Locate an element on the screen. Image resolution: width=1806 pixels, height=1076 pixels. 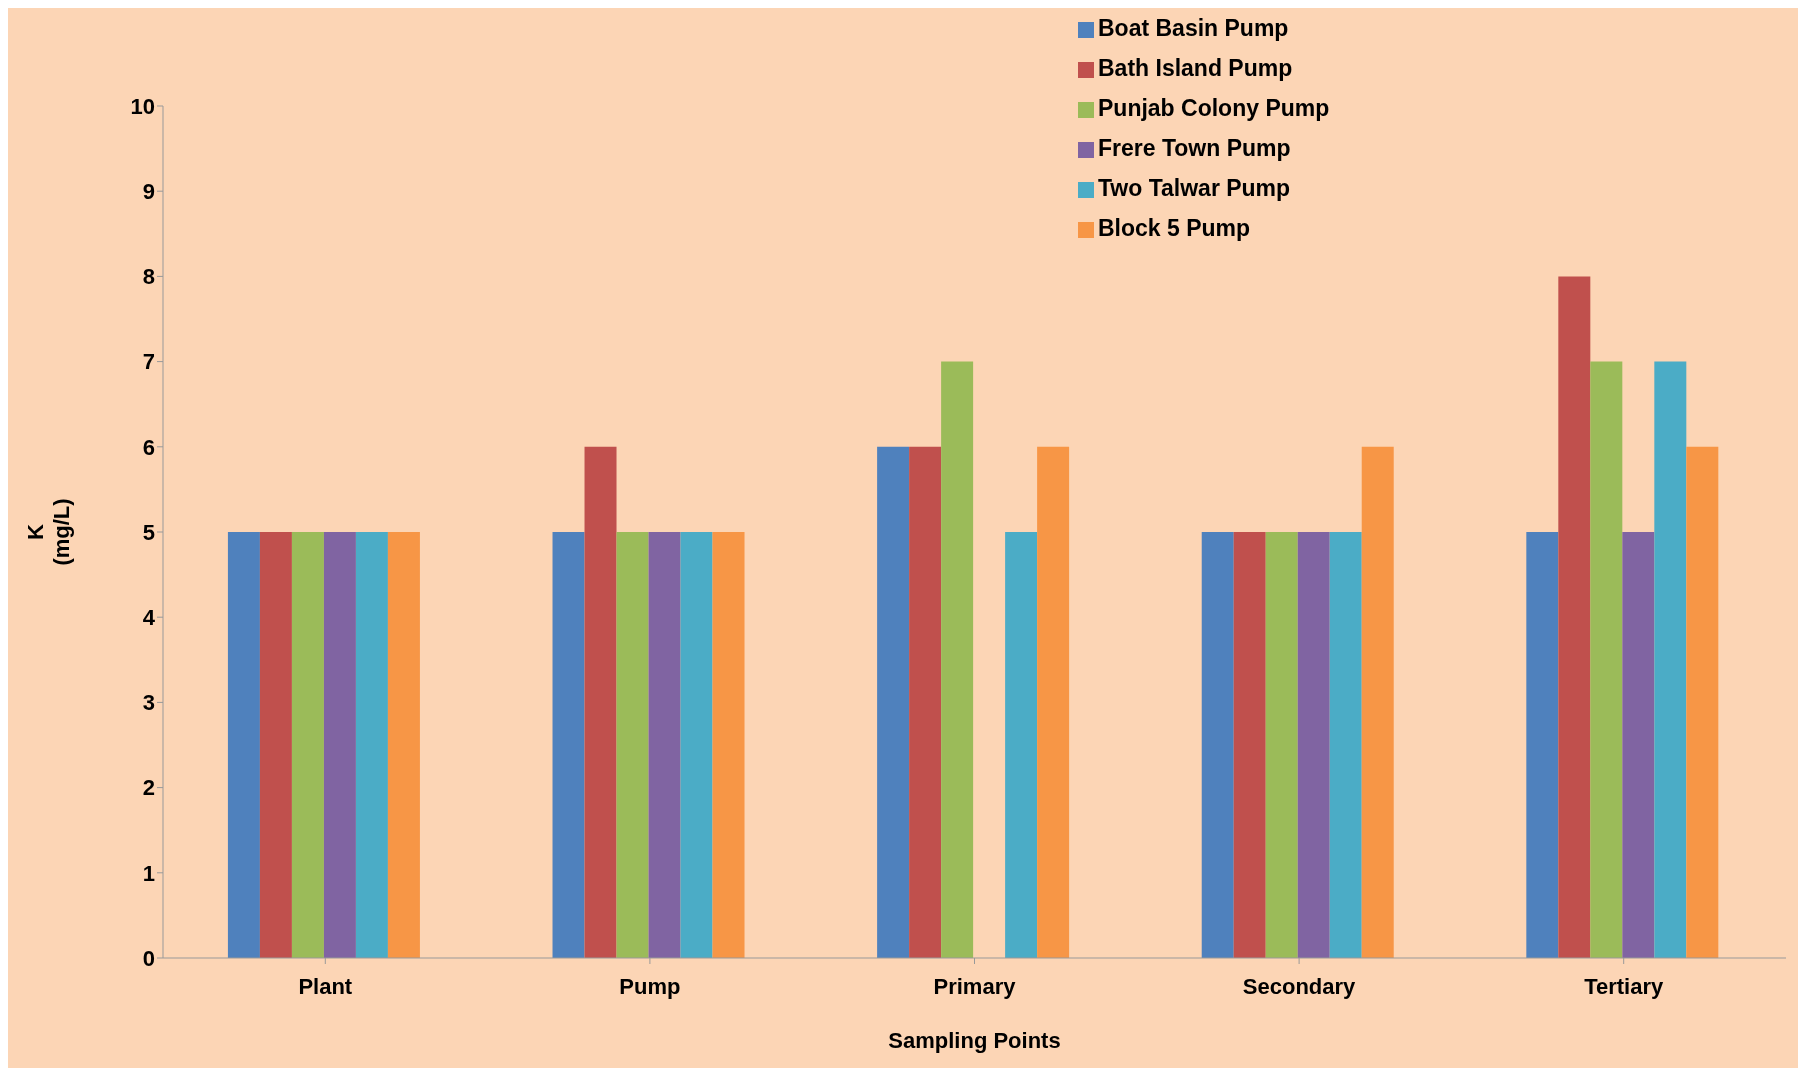
y-tick-label: 3 is located at coordinates (148, 703).